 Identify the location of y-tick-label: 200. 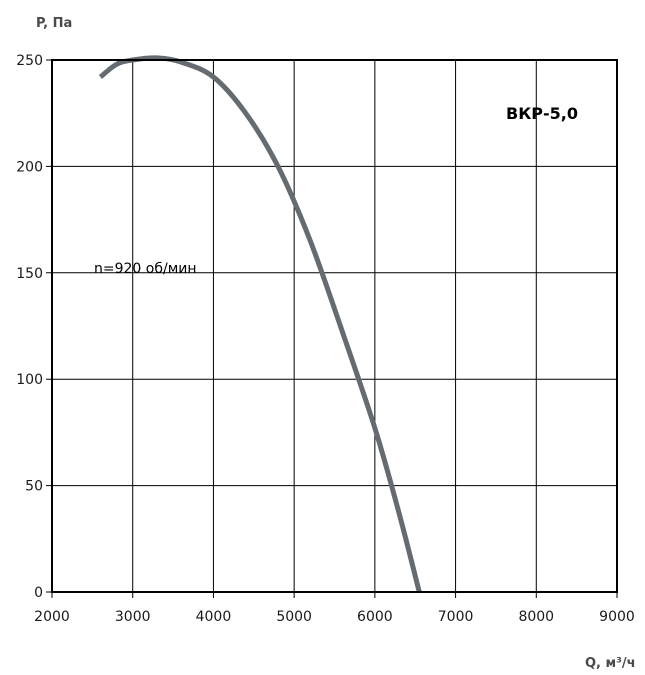
(29, 167).